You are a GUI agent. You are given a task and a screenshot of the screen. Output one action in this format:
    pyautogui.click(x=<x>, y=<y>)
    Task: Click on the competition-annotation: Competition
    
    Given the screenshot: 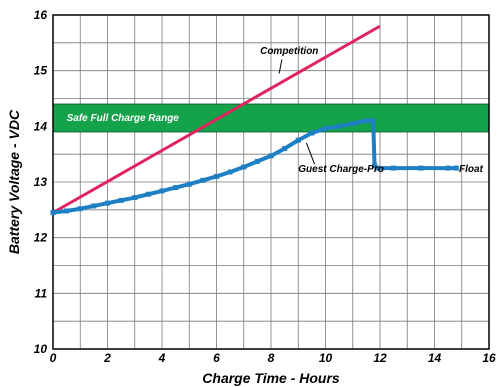 What is the action you would take?
    pyautogui.click(x=289, y=51)
    